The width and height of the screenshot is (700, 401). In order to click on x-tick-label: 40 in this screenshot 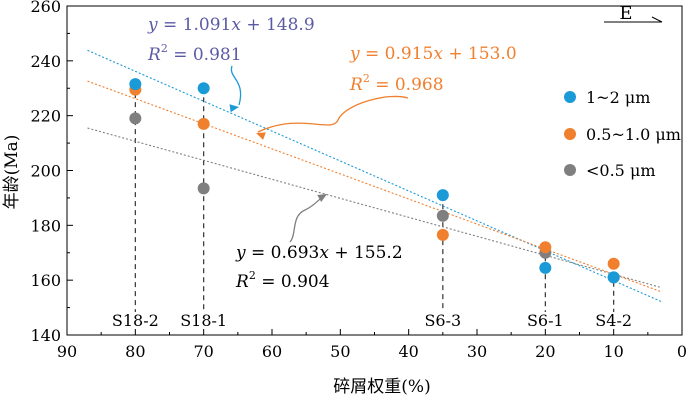, I will do `click(408, 351)`.